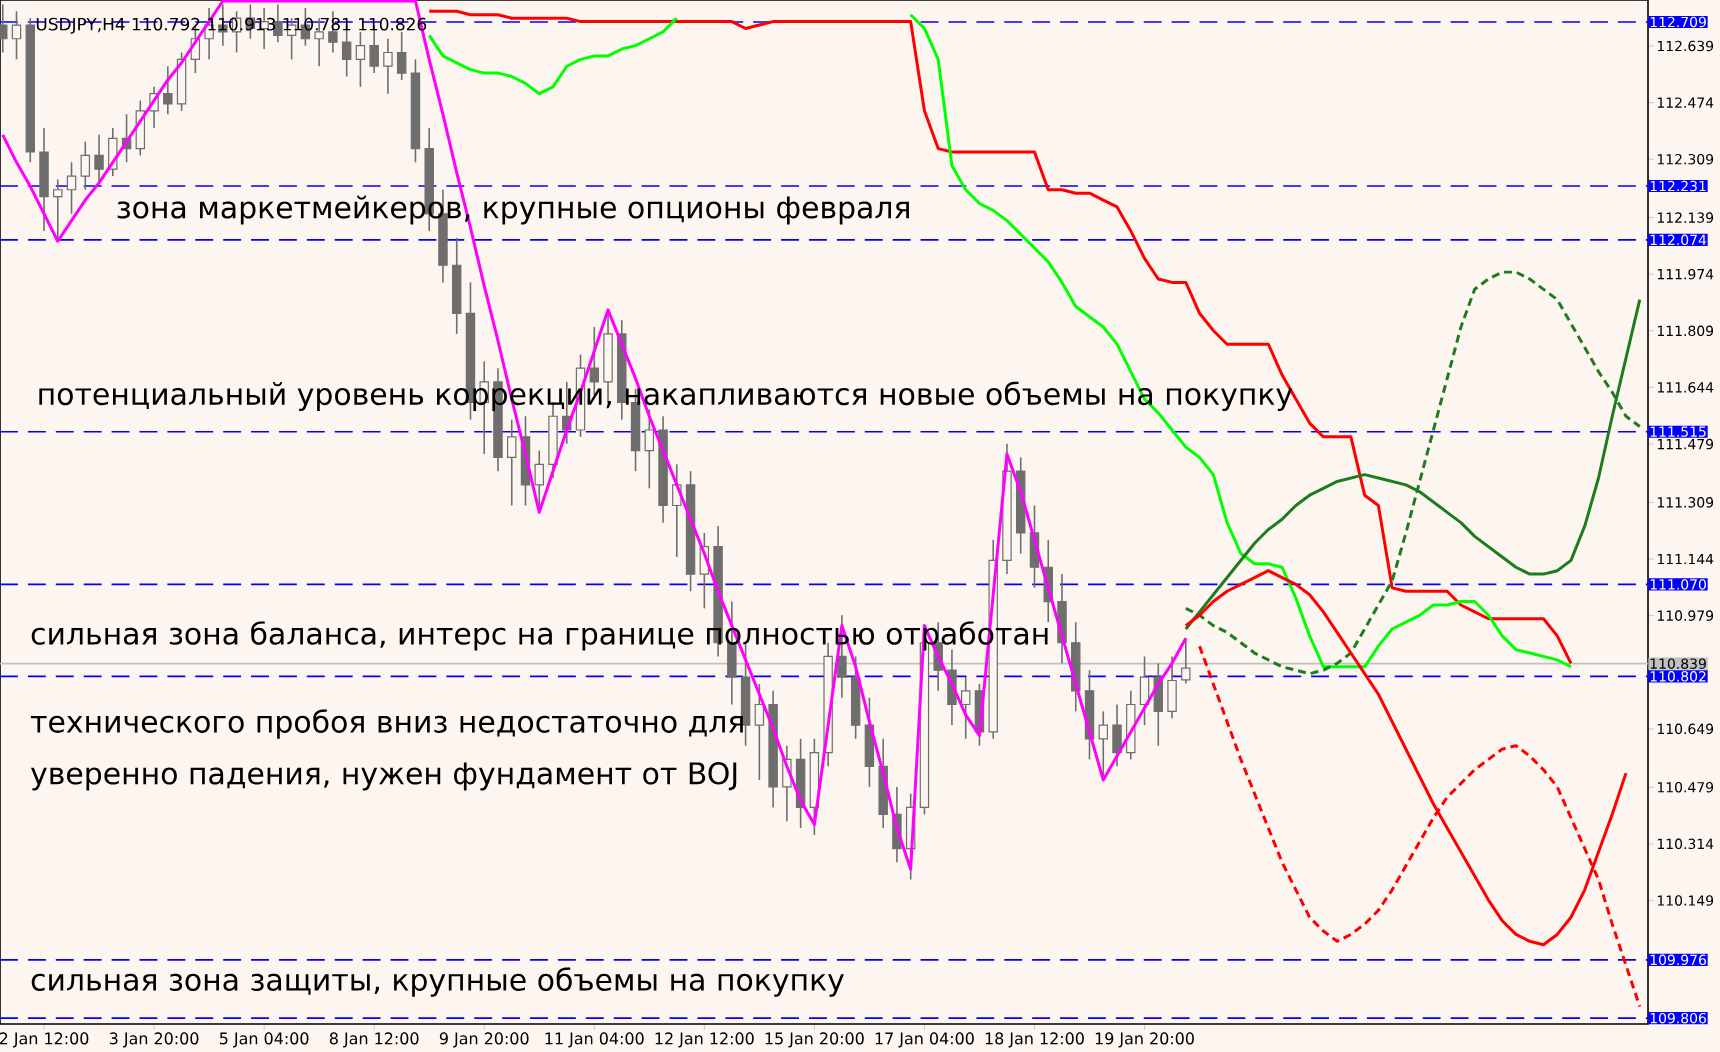 This screenshot has height=1052, width=1720. What do you see at coordinates (383, 776) in the screenshot?
I see `annotation: уверенно падения, нужен фундамент от BOJ` at bounding box center [383, 776].